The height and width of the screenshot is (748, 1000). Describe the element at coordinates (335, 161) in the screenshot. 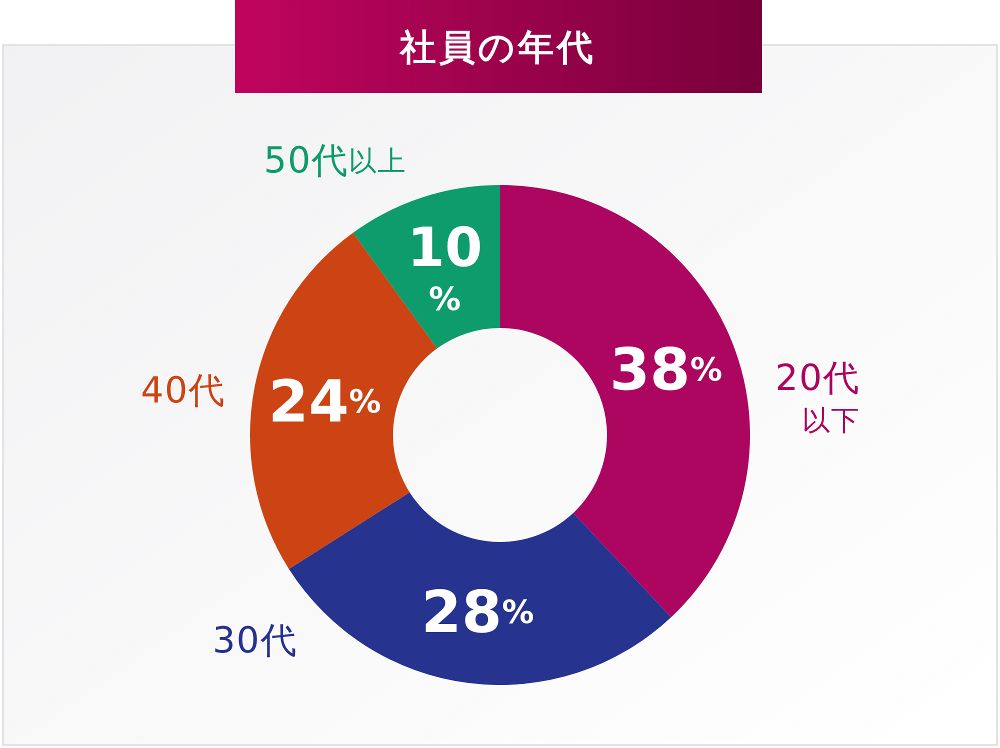

I see `slice-label: 50代以上` at that location.